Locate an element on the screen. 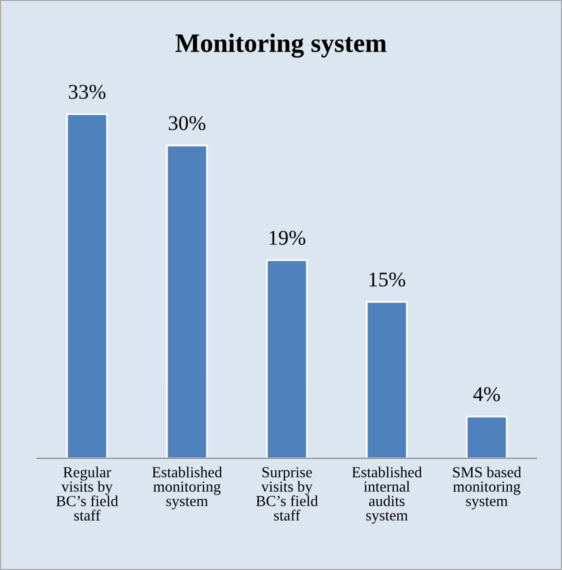 The height and width of the screenshot is (570, 562). data-label: 19% is located at coordinates (288, 237).